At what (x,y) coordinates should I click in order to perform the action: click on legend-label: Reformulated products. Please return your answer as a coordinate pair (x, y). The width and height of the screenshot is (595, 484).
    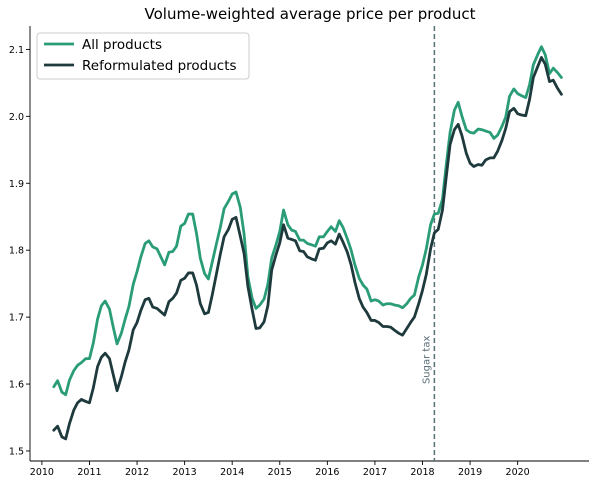
    Looking at the image, I should click on (159, 66).